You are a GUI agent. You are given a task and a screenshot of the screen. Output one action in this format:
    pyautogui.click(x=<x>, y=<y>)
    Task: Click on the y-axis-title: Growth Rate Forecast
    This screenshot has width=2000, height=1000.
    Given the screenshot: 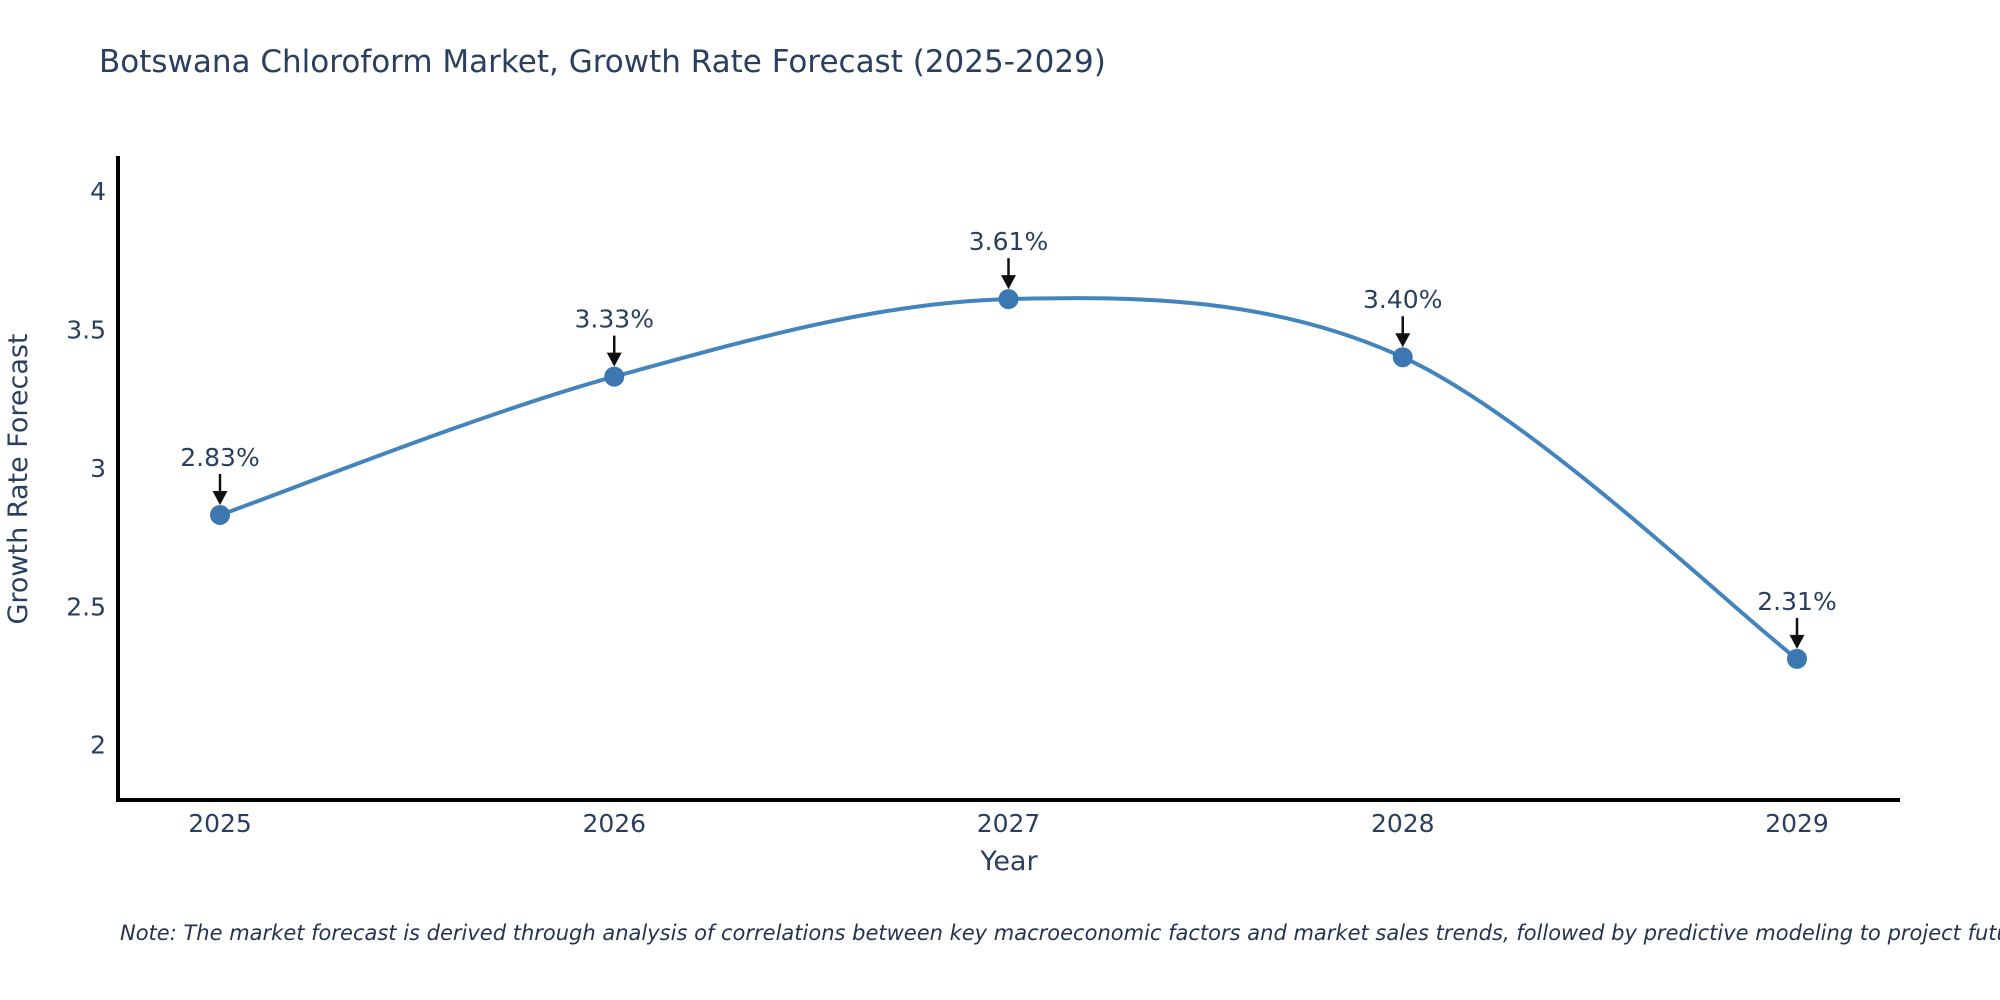 What is the action you would take?
    pyautogui.click(x=18, y=478)
    